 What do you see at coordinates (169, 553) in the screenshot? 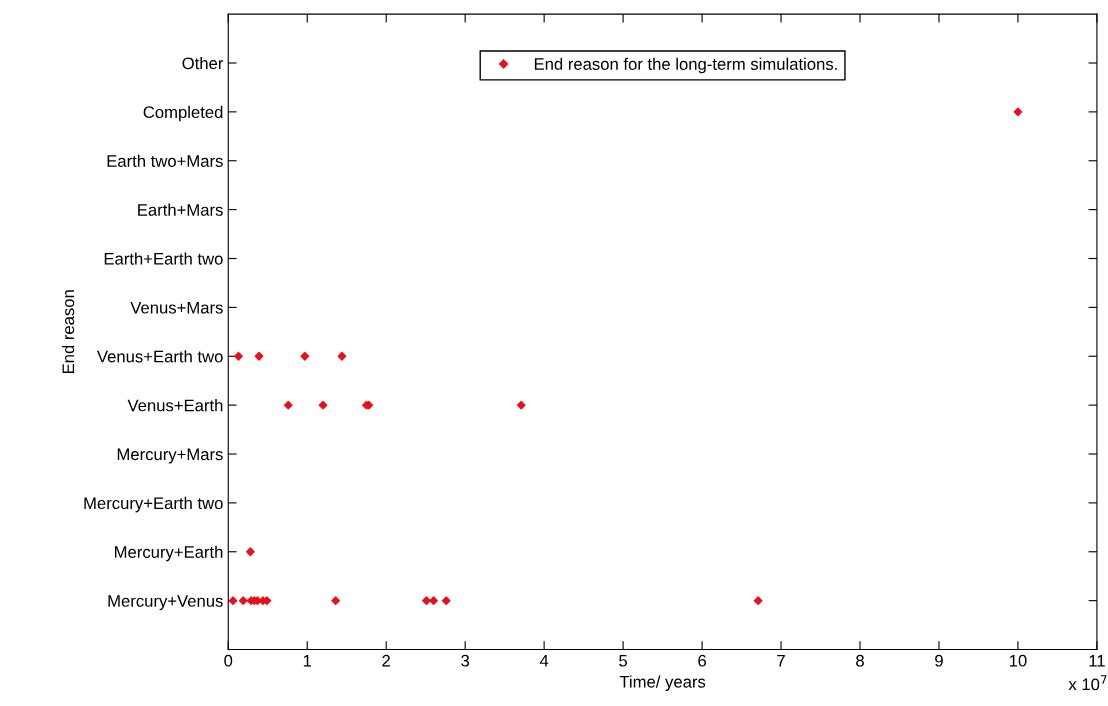
I see `y-tick-label: Mercury+Earth` at bounding box center [169, 553].